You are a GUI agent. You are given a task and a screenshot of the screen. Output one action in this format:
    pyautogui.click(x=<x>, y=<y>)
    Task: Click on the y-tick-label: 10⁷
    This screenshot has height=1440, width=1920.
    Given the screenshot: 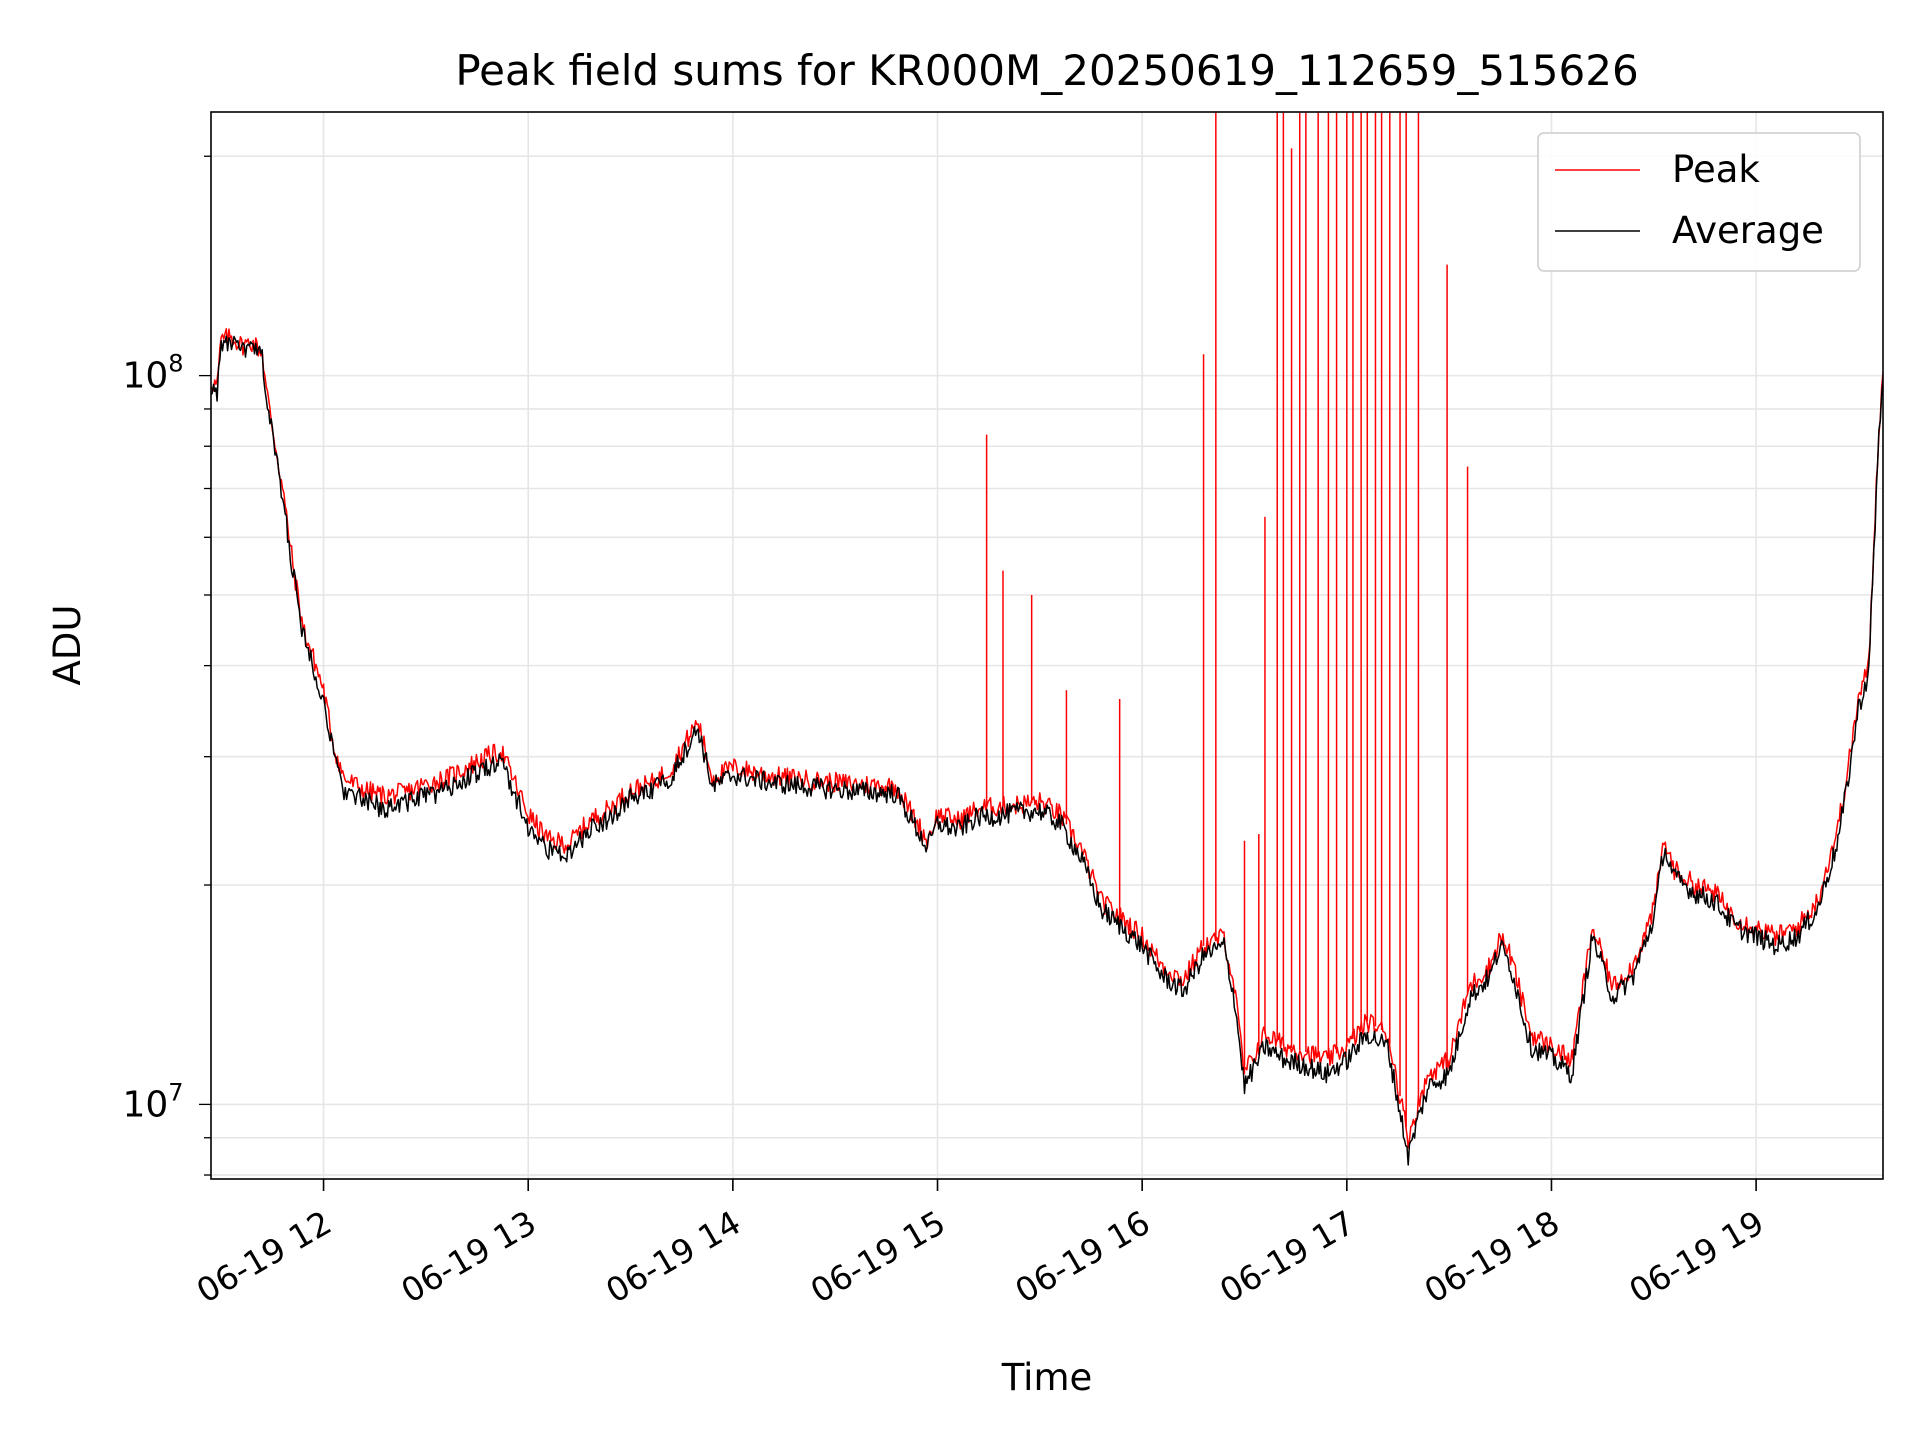 What is the action you would take?
    pyautogui.click(x=152, y=1101)
    